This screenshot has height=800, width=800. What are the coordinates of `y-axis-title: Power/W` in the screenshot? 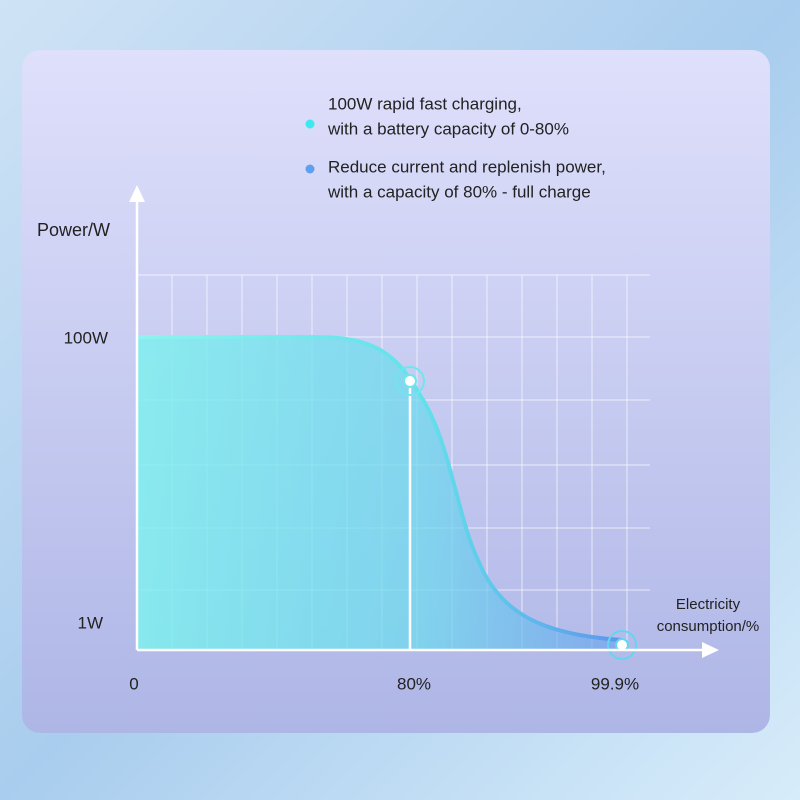 It's located at (73, 230).